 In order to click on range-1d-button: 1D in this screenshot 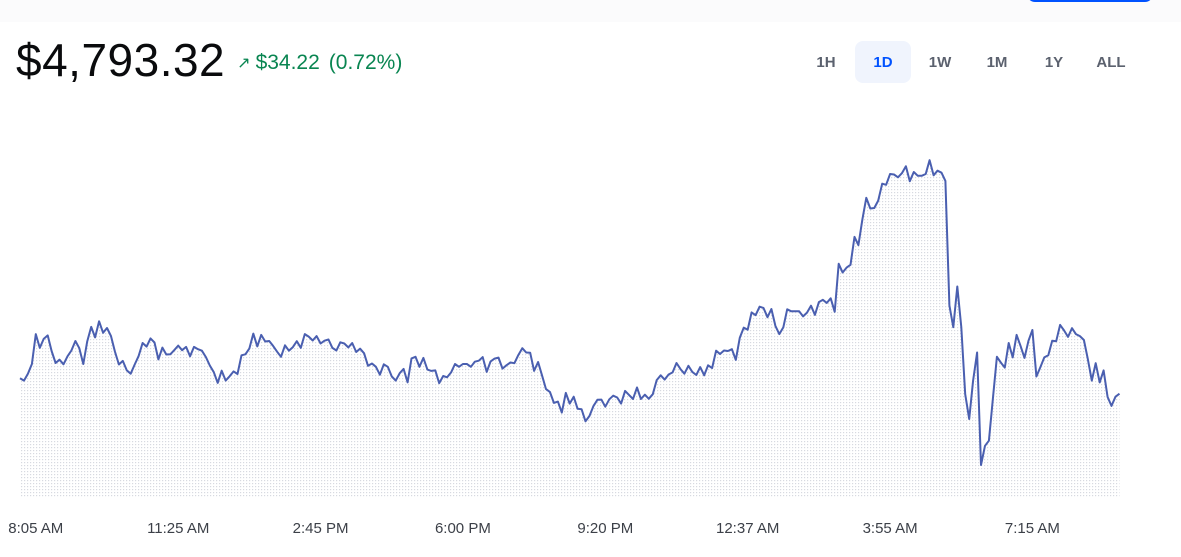, I will do `click(883, 62)`.